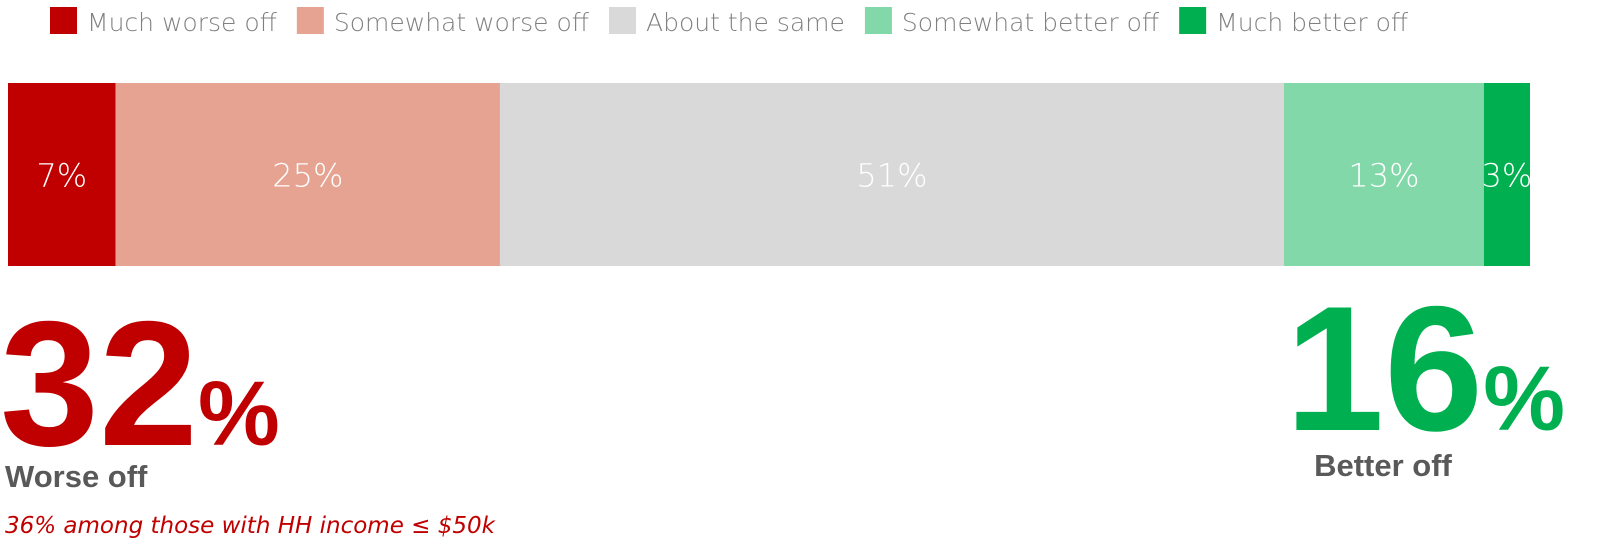  Describe the element at coordinates (251, 526) in the screenshot. I see `note: 36% among those with HH income ≤ $50k` at that location.